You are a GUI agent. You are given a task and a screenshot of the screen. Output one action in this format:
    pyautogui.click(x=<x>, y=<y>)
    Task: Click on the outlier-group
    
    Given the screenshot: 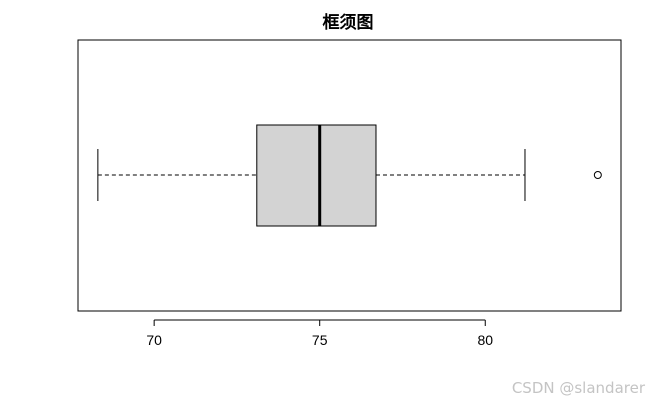 What is the action you would take?
    pyautogui.click(x=597, y=175)
    